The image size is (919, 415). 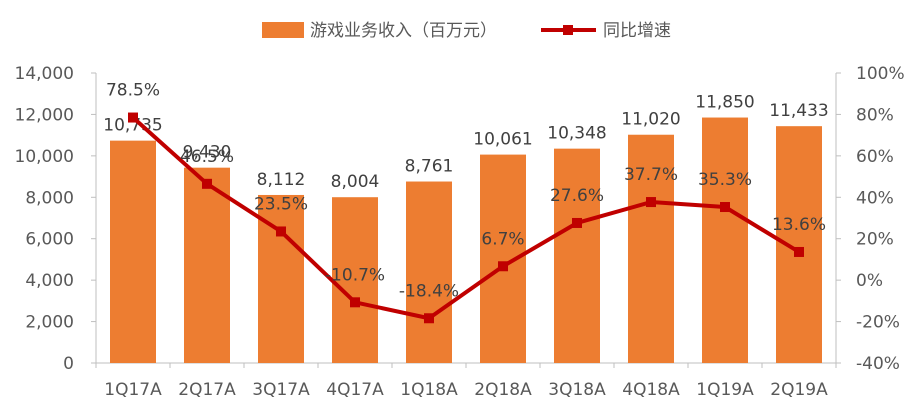 What do you see at coordinates (281, 204) in the screenshot?
I see `line-value-label: 23.5%` at bounding box center [281, 204].